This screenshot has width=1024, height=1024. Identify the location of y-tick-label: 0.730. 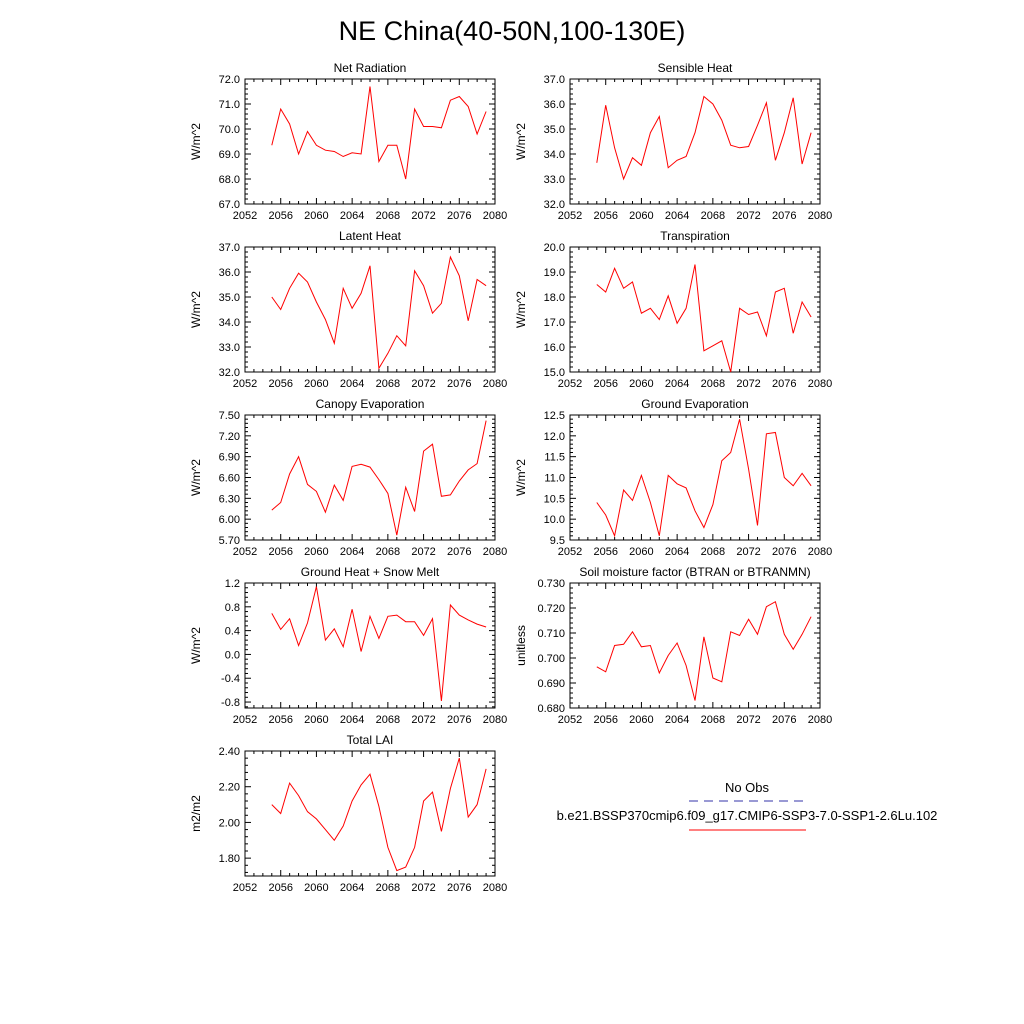
(551, 584).